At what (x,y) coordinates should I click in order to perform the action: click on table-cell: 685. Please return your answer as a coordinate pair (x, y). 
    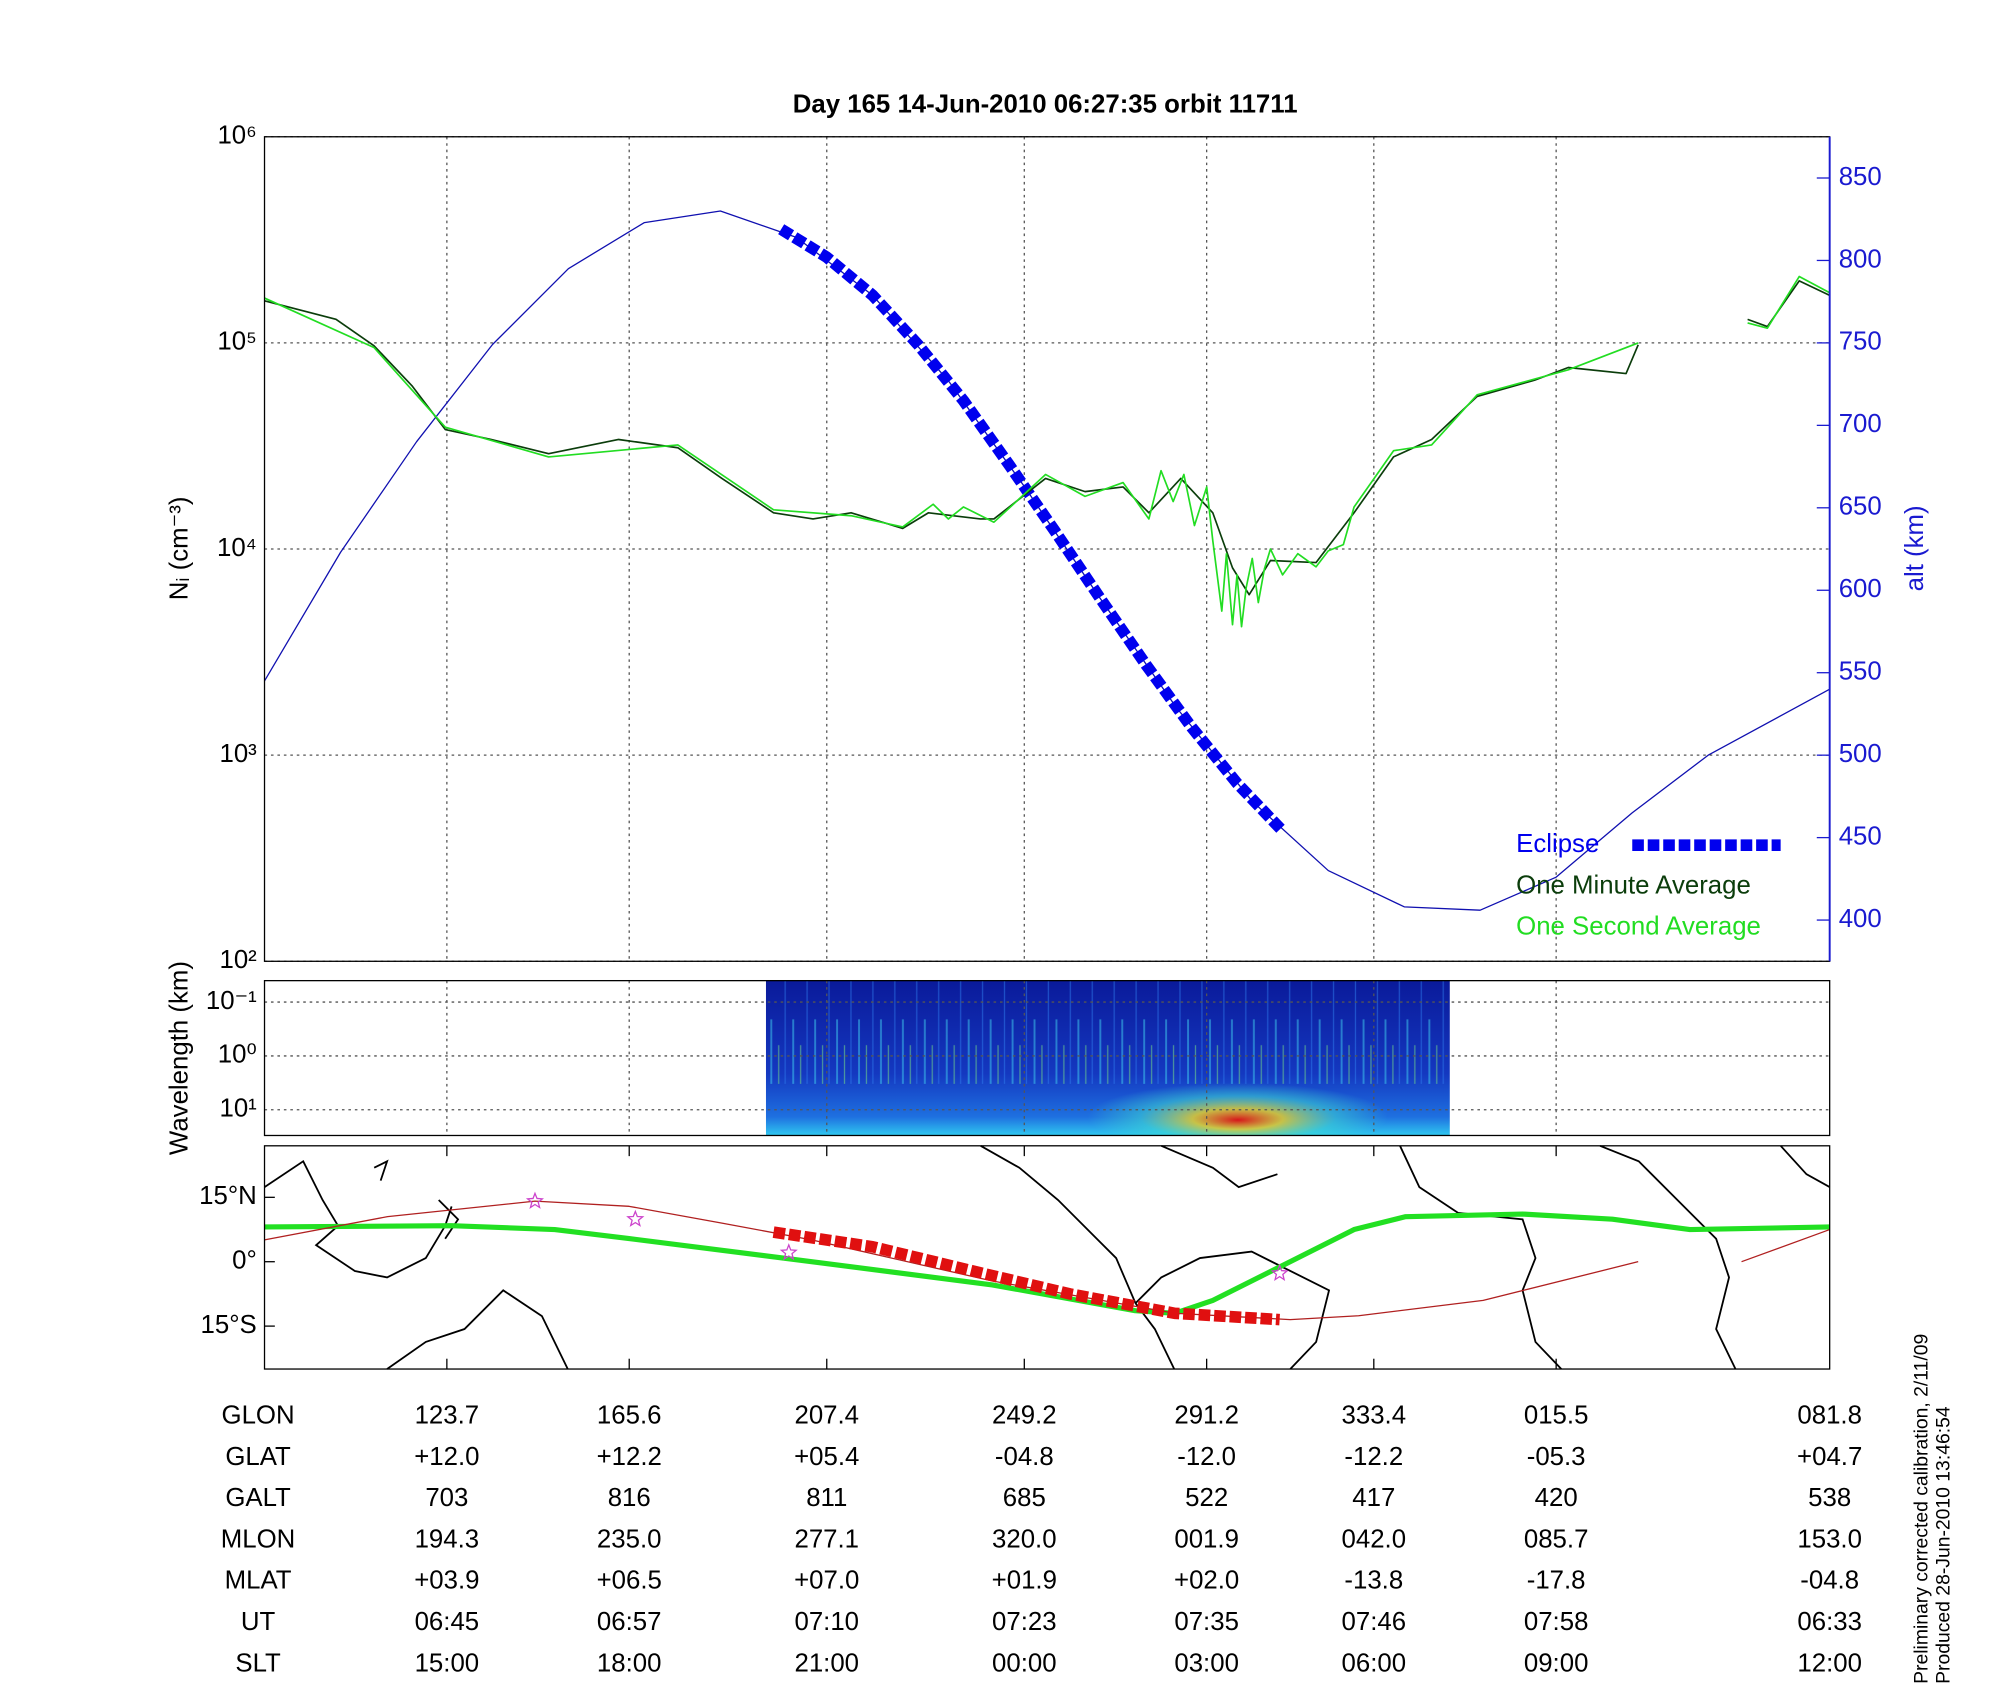
    Looking at the image, I should click on (1024, 1498).